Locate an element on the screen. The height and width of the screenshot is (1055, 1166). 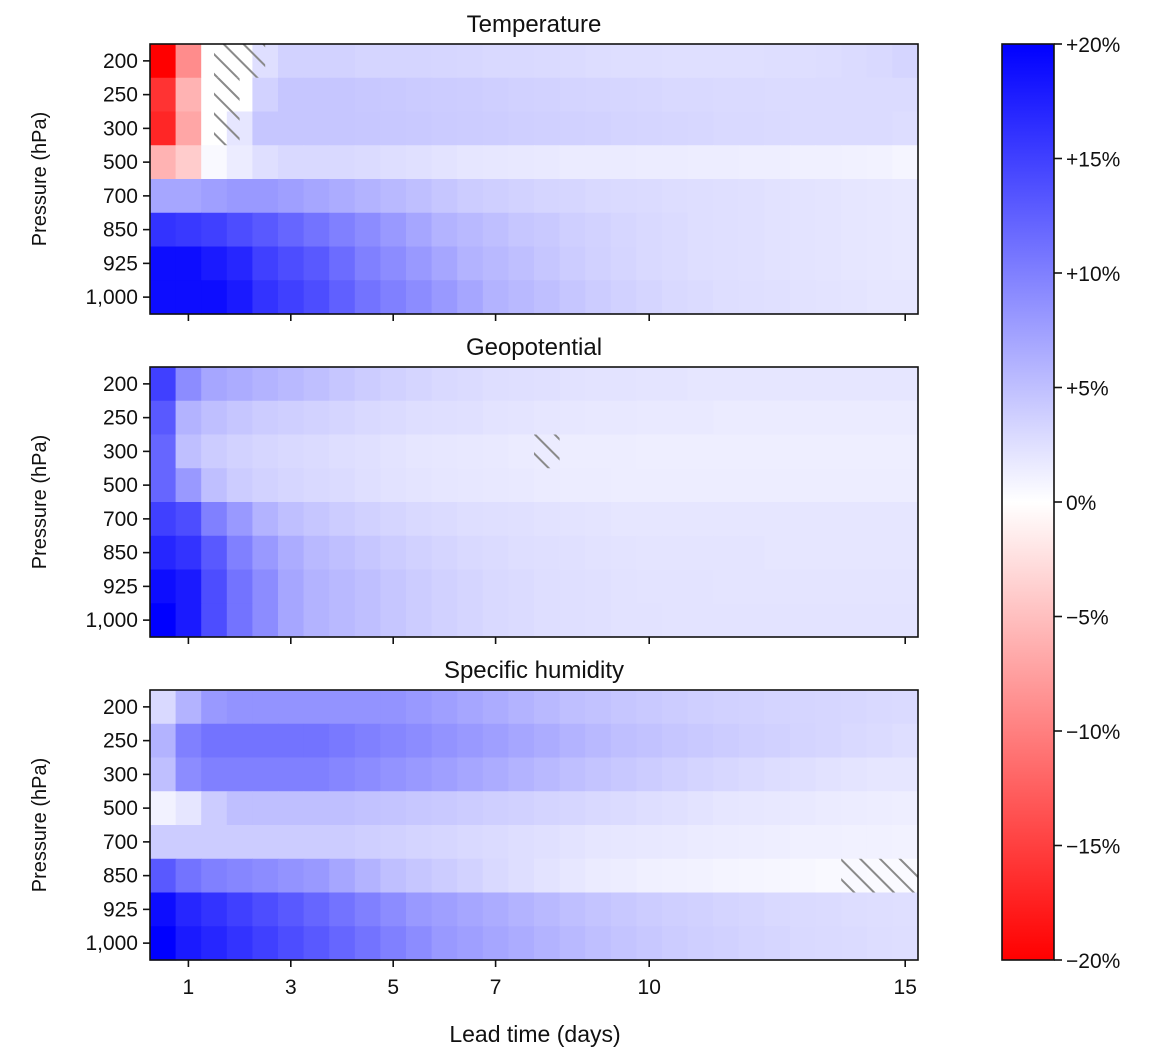
y-tick-label: 500 is located at coordinates (120, 162).